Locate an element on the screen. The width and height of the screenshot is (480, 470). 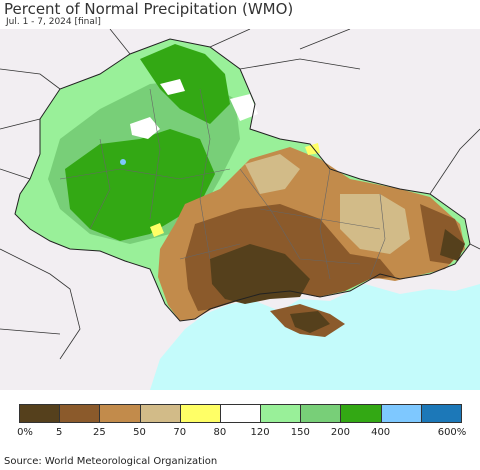
legend-tick-label: 50 is located at coordinates (139, 432).